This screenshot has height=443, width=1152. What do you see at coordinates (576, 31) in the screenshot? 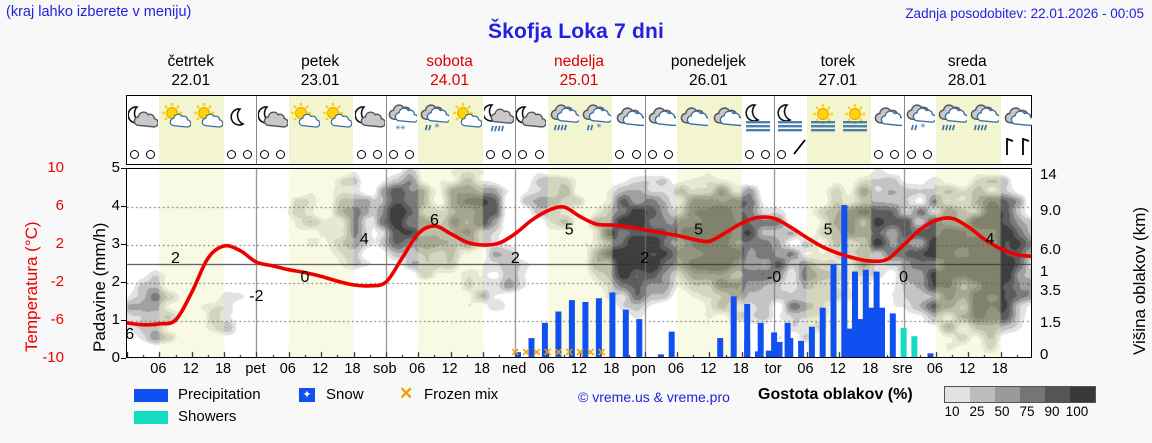
I see `page-title: Škofja Loka 7 dni` at bounding box center [576, 31].